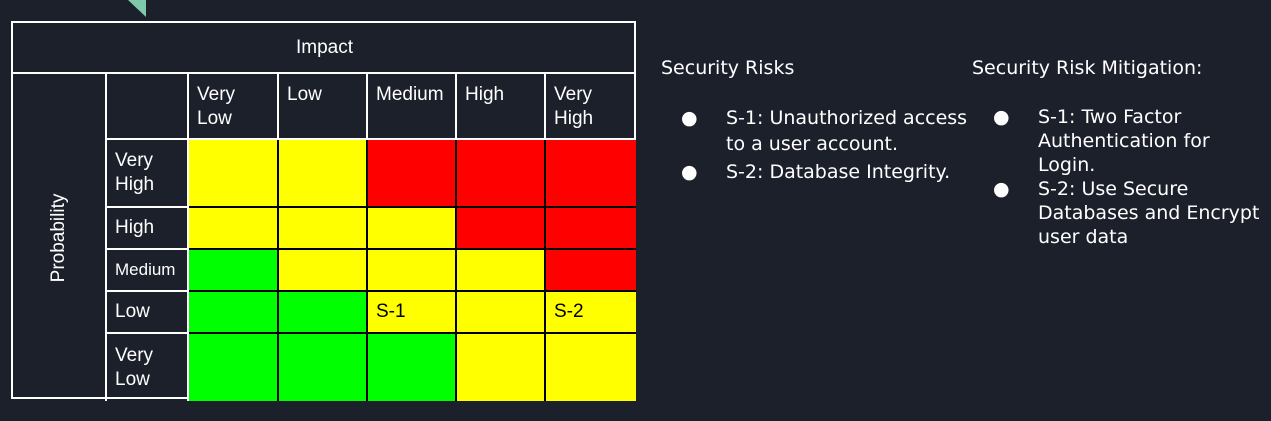 The height and width of the screenshot is (421, 1271). I want to click on probability-axis-title: Probability, so click(60, 237).